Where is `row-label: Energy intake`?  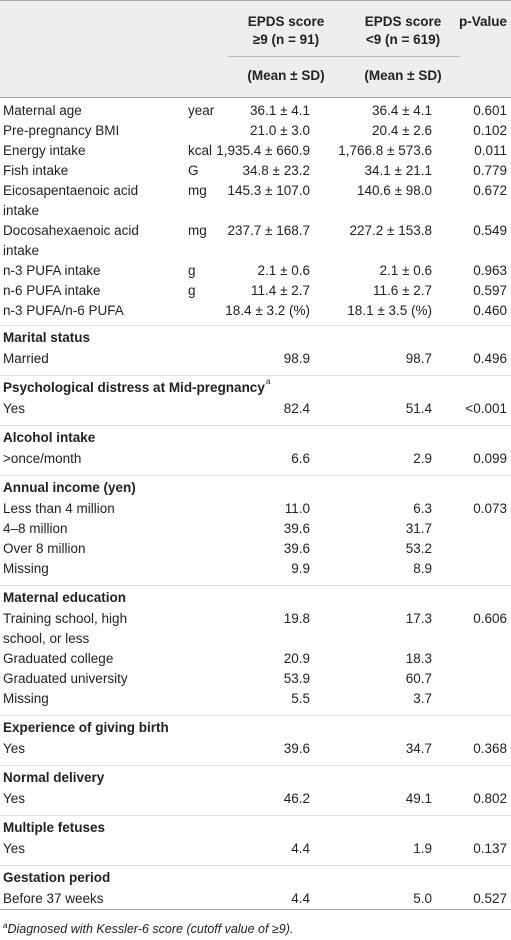 row-label: Energy intake is located at coordinates (44, 150).